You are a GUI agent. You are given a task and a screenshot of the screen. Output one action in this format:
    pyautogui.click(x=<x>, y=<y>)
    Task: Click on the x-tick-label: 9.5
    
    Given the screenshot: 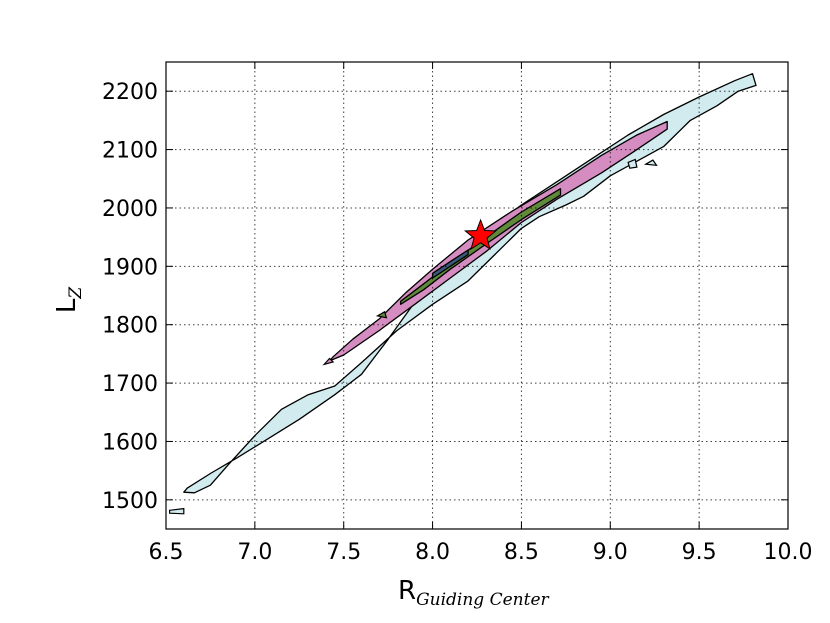 What is the action you would take?
    pyautogui.click(x=699, y=552)
    